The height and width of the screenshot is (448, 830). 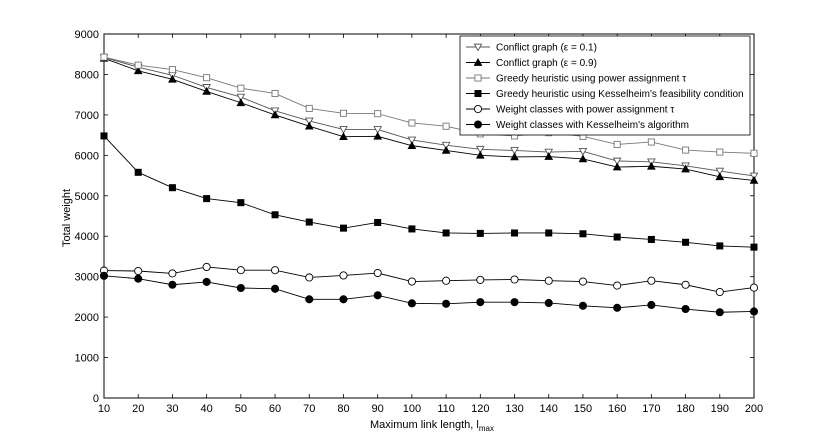 What do you see at coordinates (583, 409) in the screenshot?
I see `x-tick-label: 150` at bounding box center [583, 409].